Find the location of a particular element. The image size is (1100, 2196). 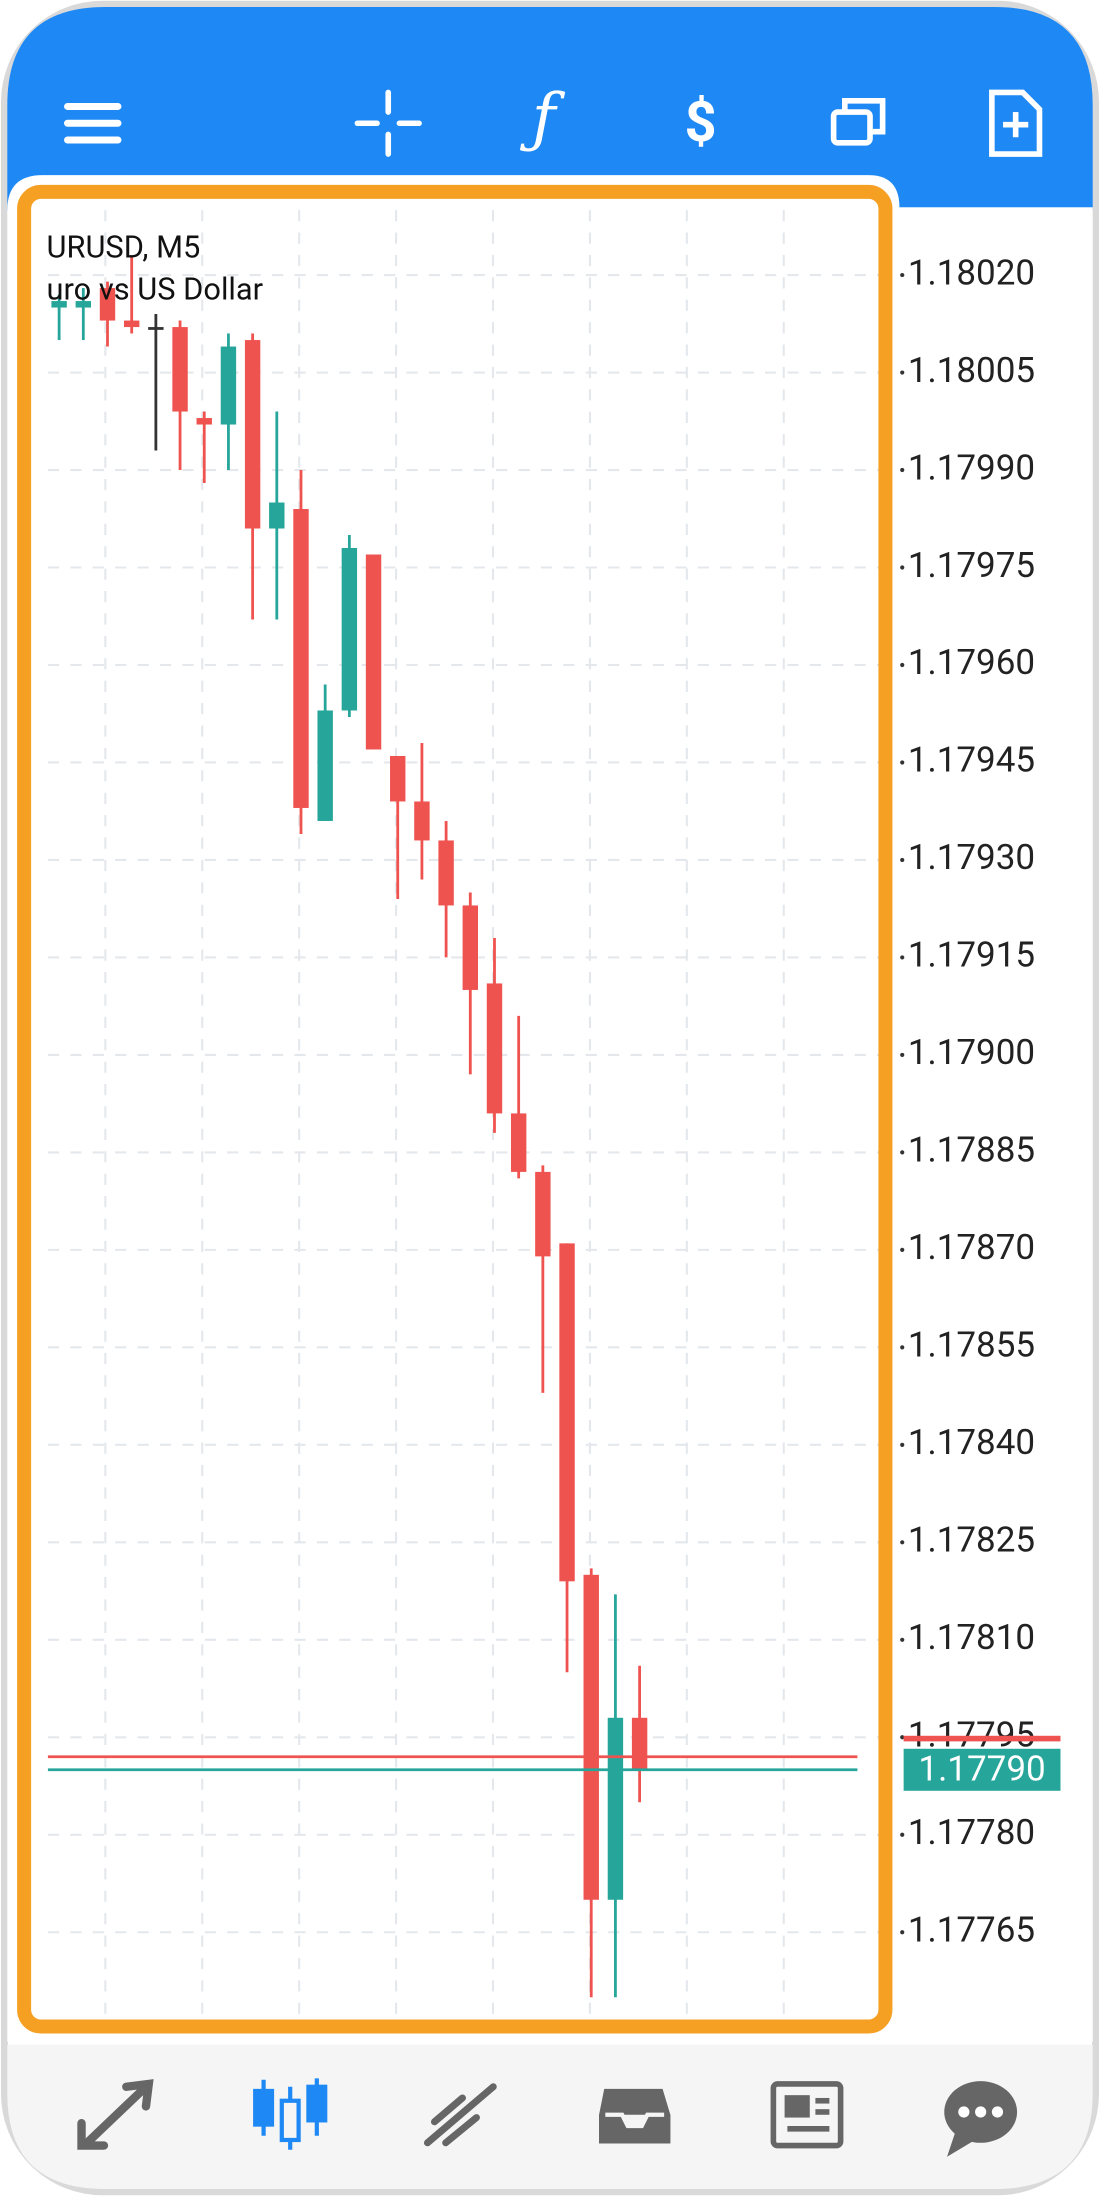

chart-title: URUSD, M5 is located at coordinates (124, 246).